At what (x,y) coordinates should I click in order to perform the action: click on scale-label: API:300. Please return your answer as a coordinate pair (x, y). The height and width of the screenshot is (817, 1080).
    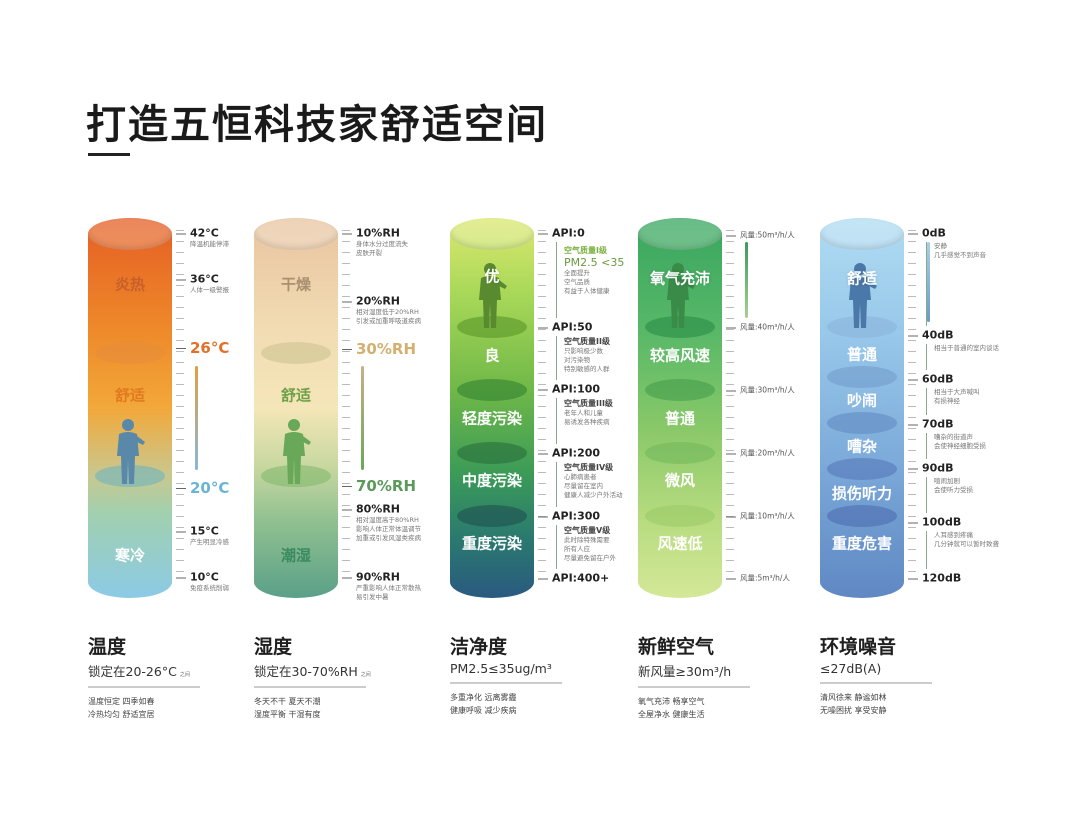
    Looking at the image, I should click on (569, 516).